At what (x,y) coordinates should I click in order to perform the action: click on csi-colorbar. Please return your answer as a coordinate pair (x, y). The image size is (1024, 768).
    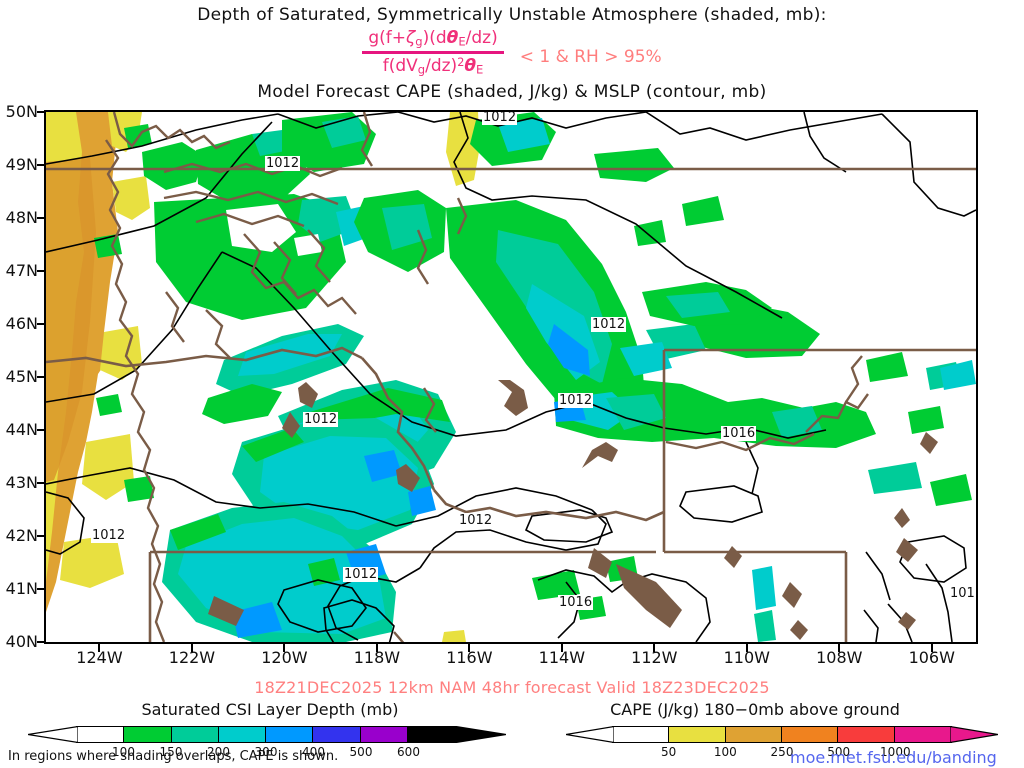
    Looking at the image, I should click on (266, 734).